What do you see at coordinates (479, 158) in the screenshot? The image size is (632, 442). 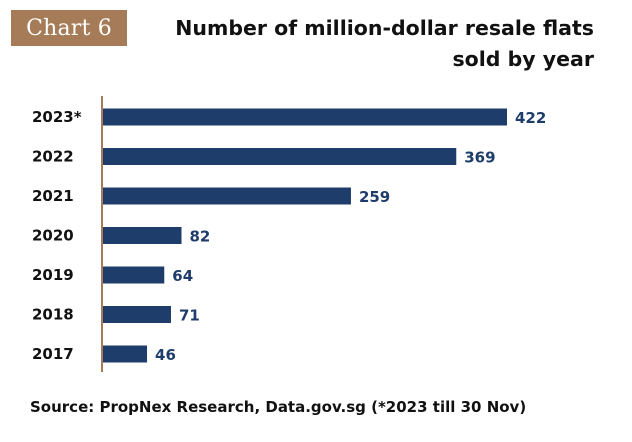 I see `data-label: 369` at bounding box center [479, 158].